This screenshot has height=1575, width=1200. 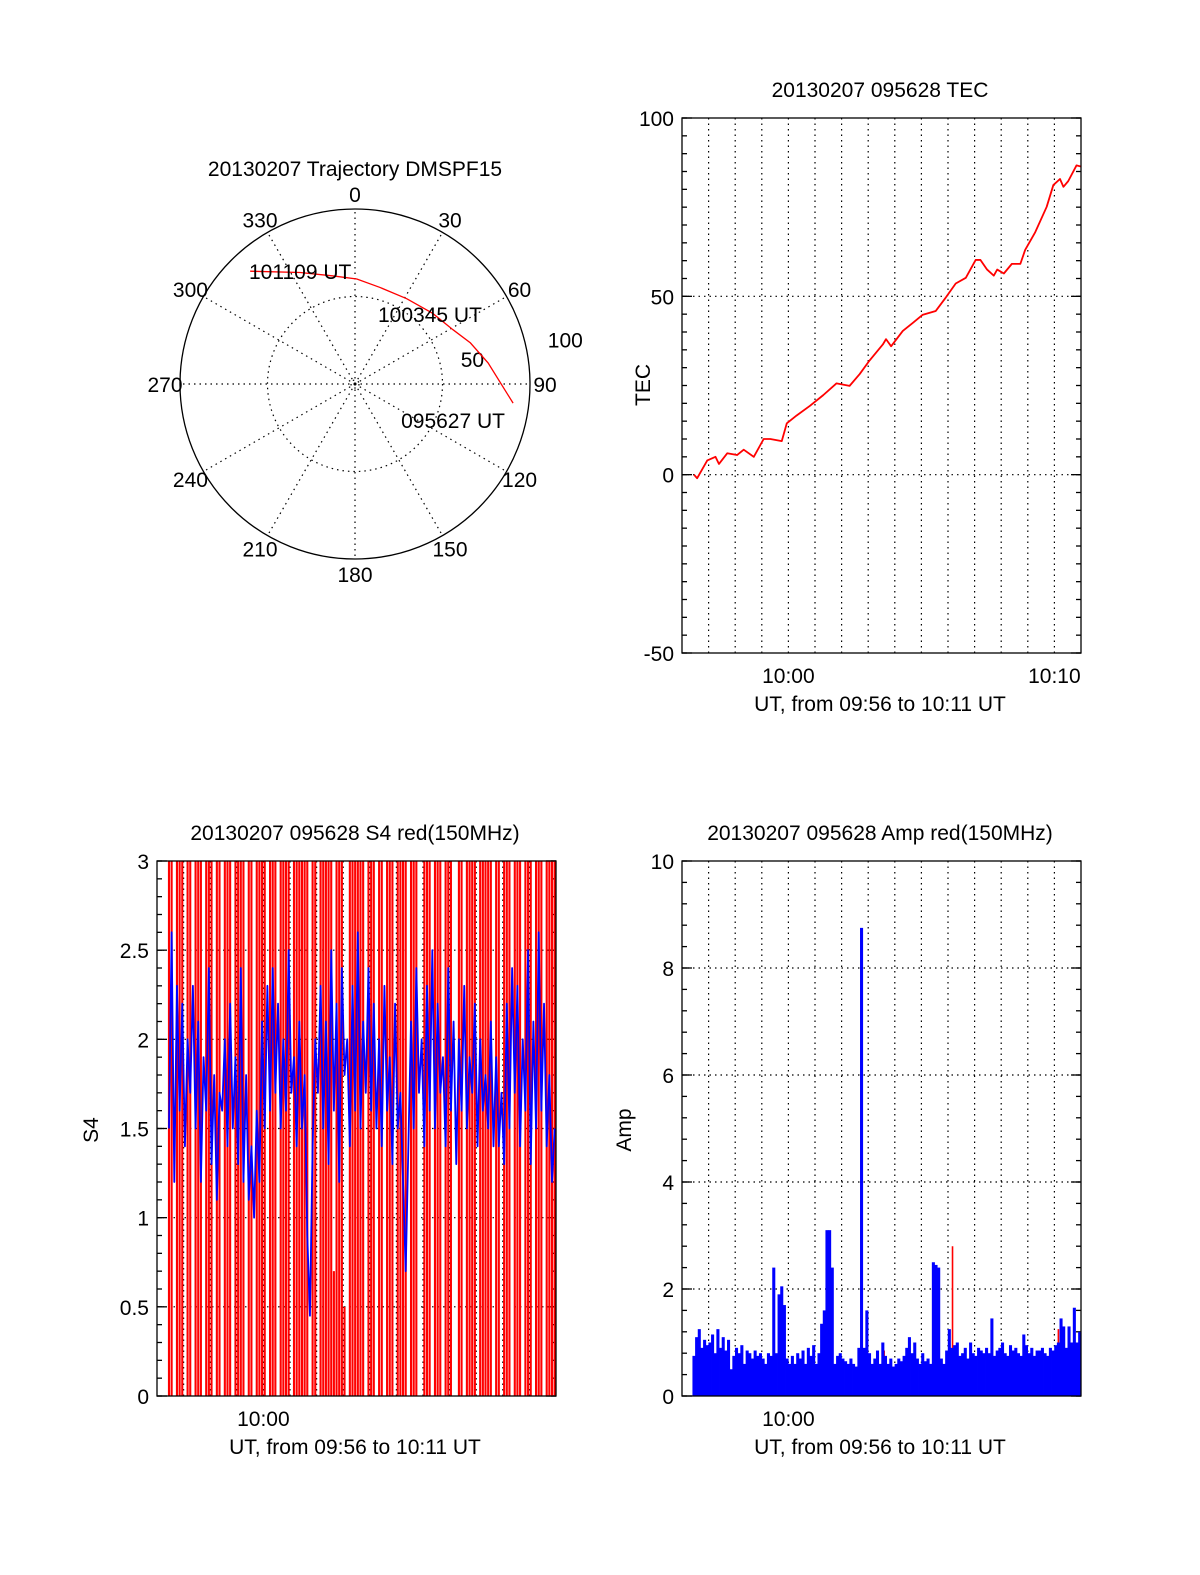 I want to click on polar-angle-label: 240, so click(x=190, y=480).